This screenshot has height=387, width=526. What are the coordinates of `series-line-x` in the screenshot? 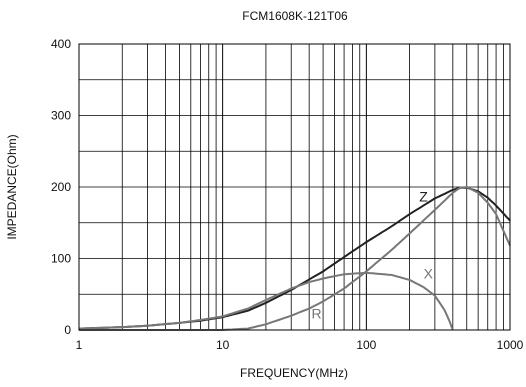 It's located at (266, 301).